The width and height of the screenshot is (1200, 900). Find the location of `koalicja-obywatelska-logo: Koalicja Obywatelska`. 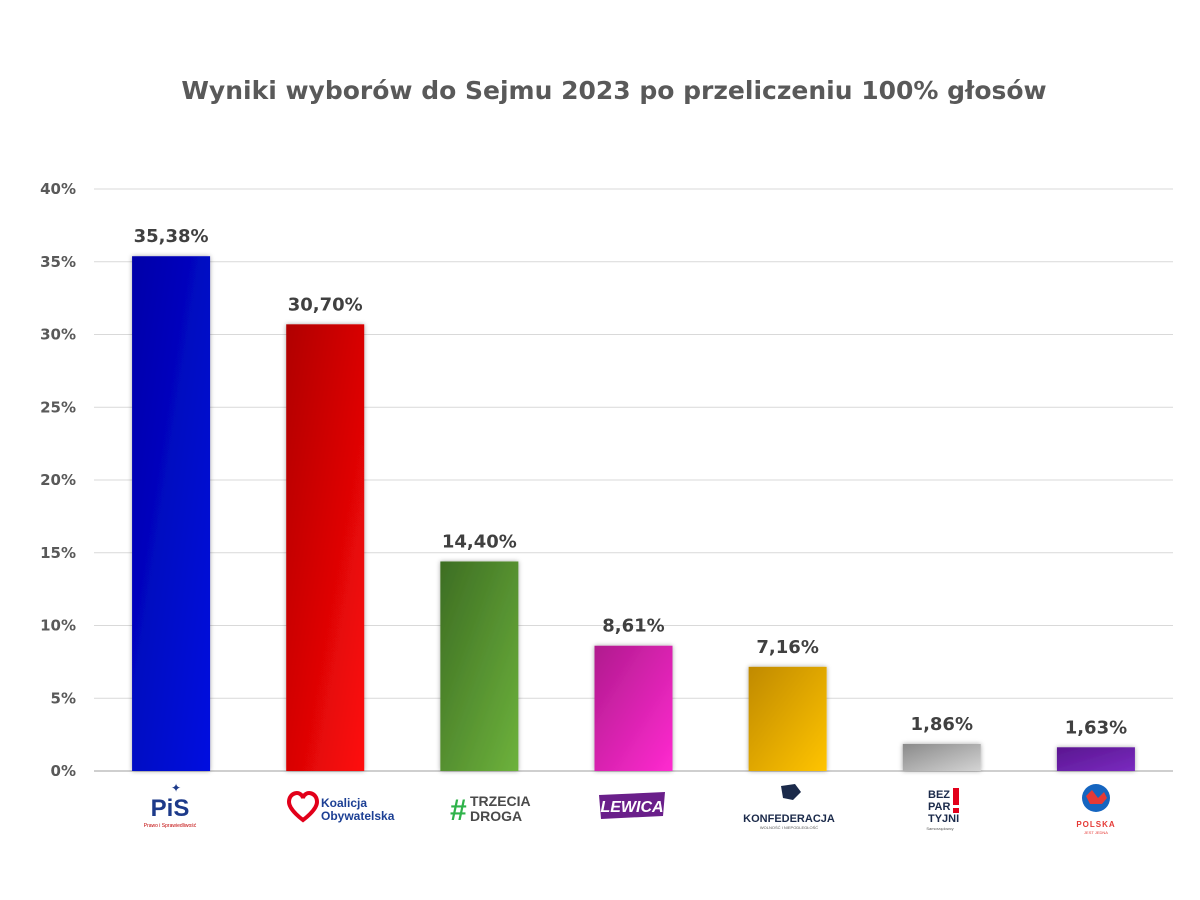

koalicja-obywatelska-logo: Koalicja Obywatelska is located at coordinates (340, 807).